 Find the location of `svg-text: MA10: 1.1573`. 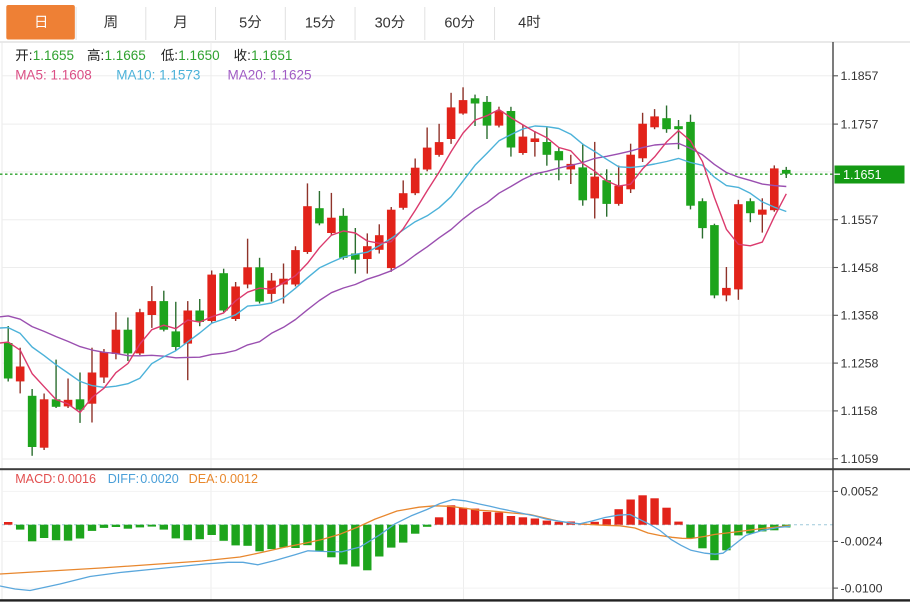

svg-text: MA10: 1.1573 is located at coordinates (158, 74).